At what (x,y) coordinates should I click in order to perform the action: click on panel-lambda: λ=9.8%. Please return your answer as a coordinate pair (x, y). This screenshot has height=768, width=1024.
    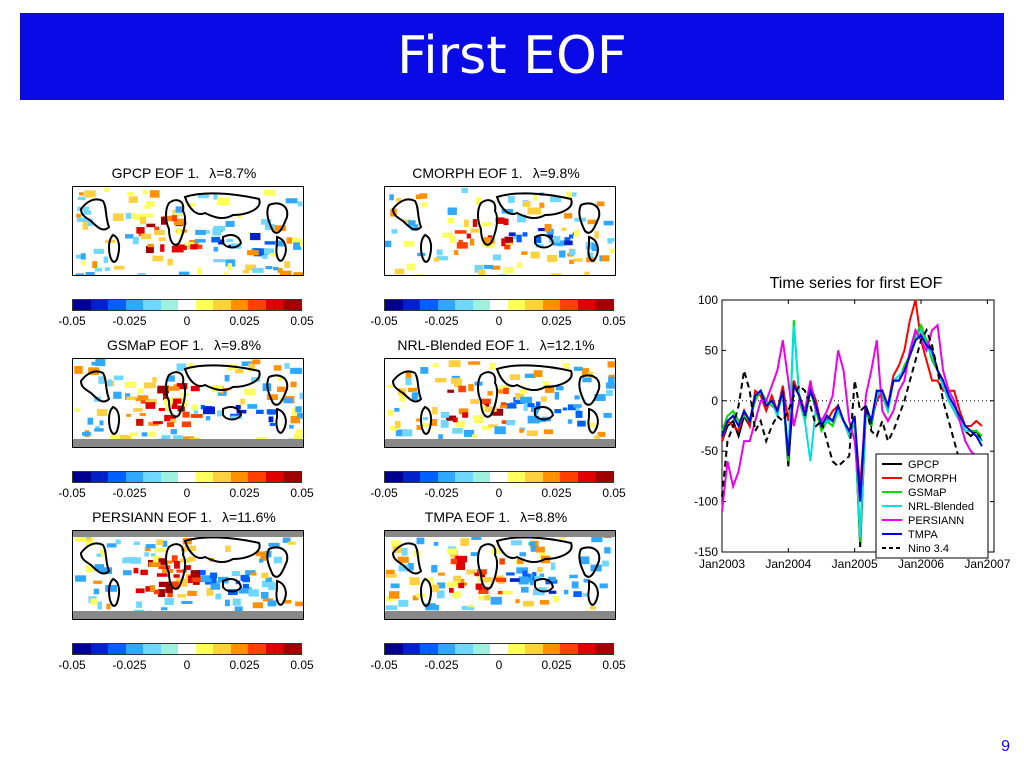
    Looking at the image, I should click on (237, 345).